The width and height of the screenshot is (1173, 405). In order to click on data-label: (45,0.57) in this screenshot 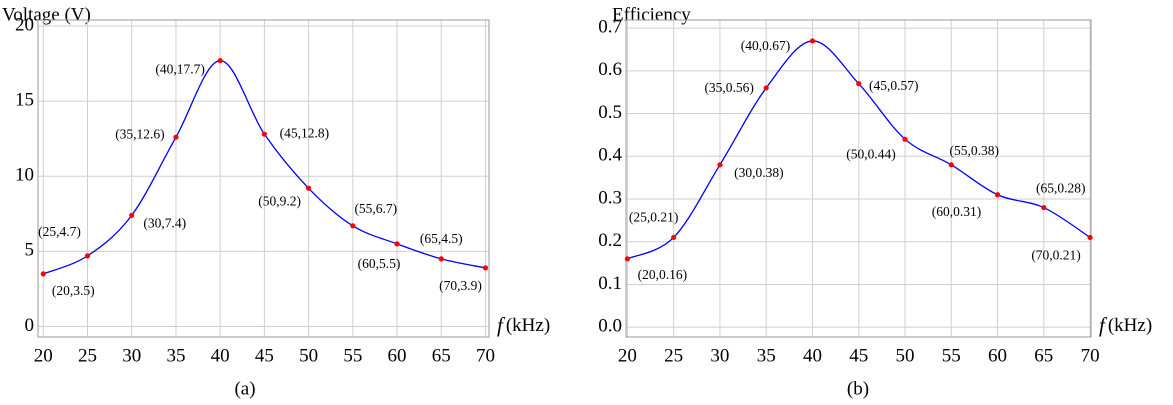, I will do `click(894, 85)`.